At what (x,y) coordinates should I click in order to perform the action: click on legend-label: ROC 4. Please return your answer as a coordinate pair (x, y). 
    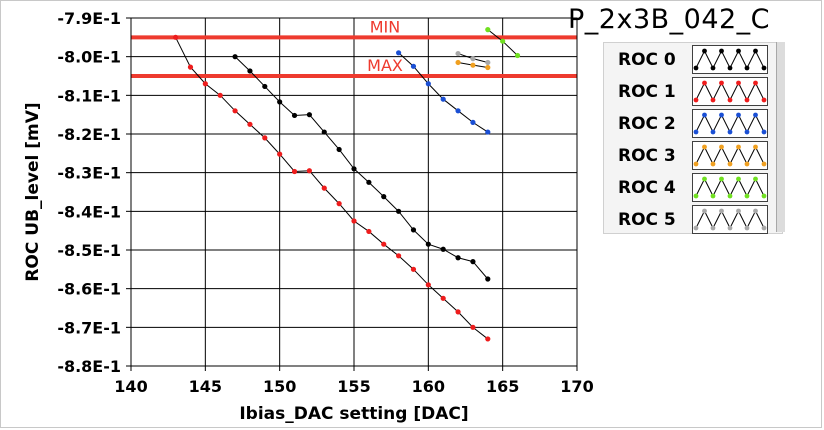
    Looking at the image, I should click on (647, 188).